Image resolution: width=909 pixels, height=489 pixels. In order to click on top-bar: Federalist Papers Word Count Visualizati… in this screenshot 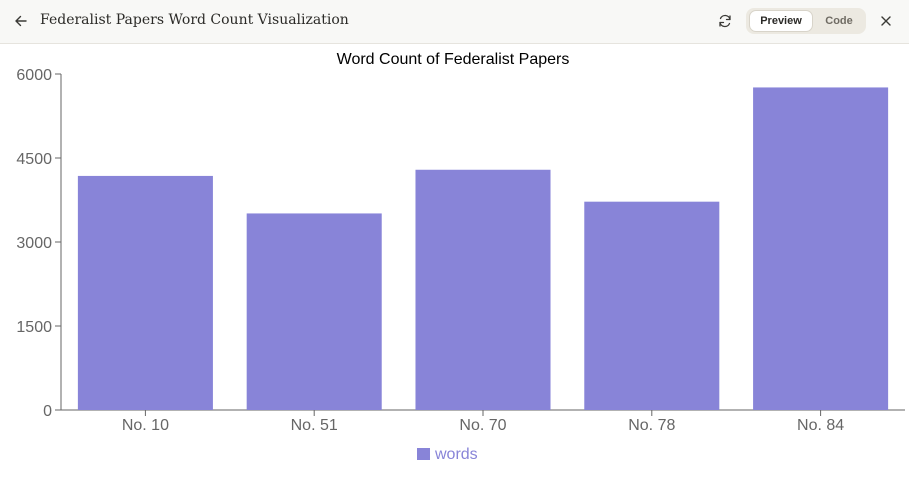, I will do `click(454, 22)`.